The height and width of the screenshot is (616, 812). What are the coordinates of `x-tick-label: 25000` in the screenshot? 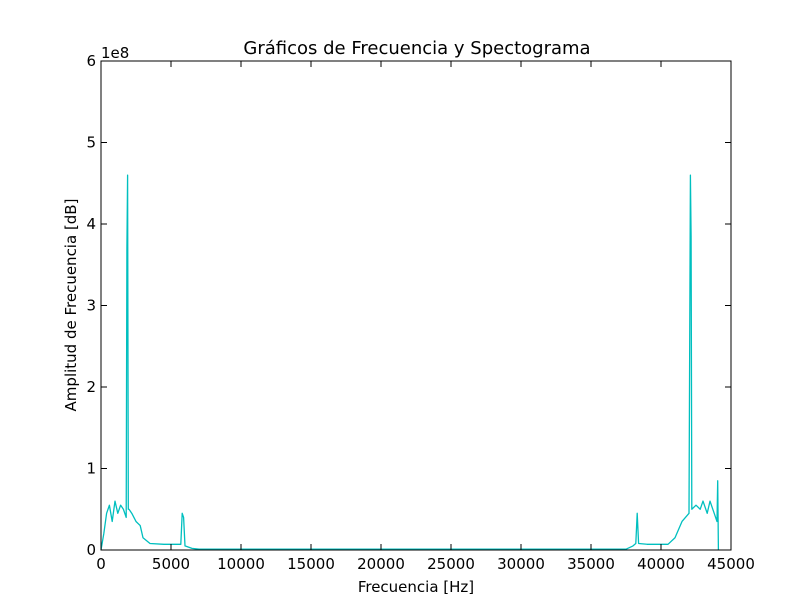 It's located at (451, 564).